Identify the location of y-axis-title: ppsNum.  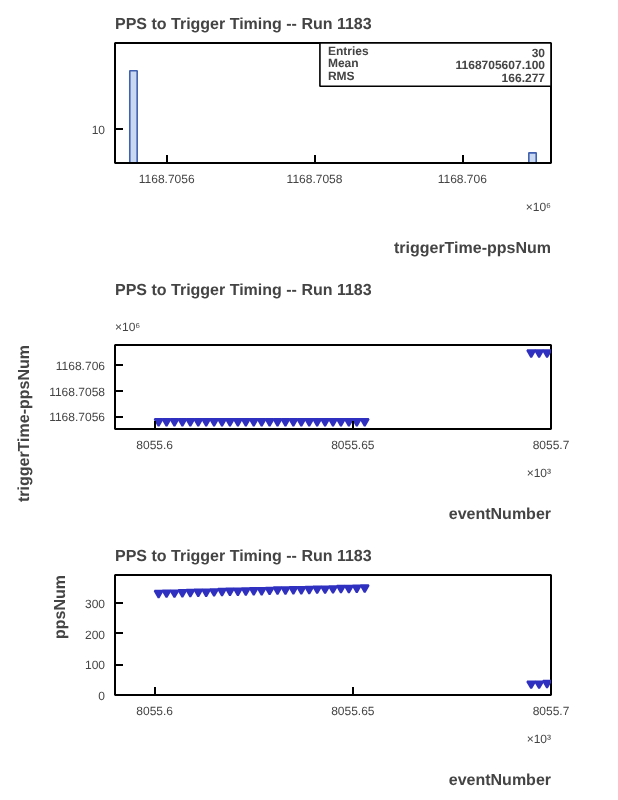
(60, 607).